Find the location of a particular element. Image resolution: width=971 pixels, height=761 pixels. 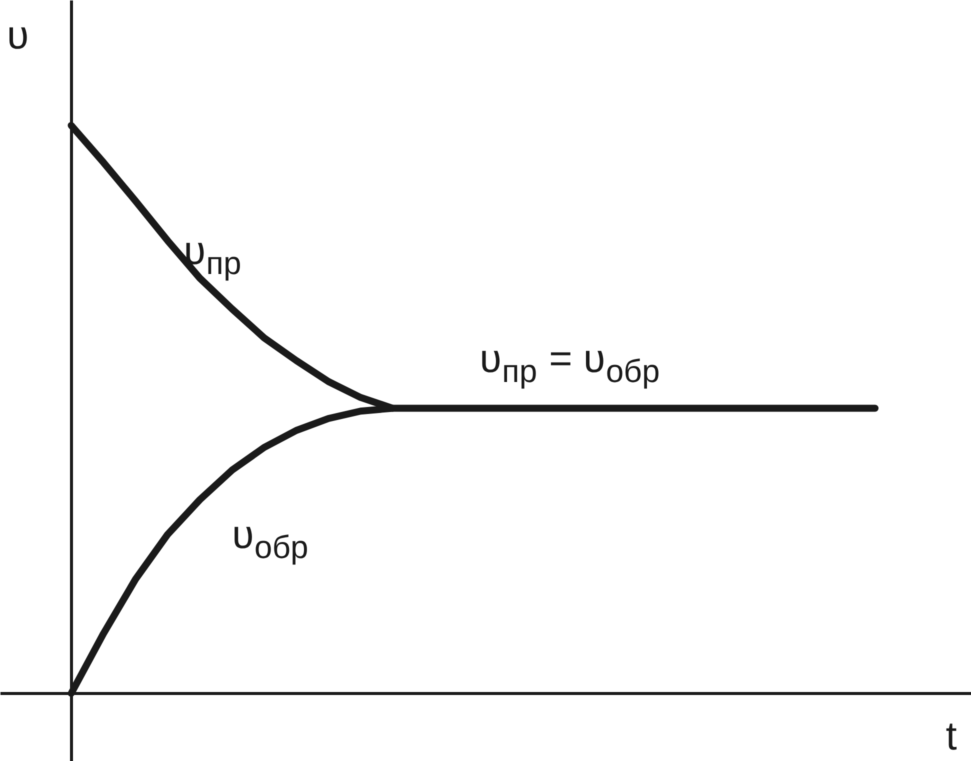

y-axis-title: υ is located at coordinates (17, 35).